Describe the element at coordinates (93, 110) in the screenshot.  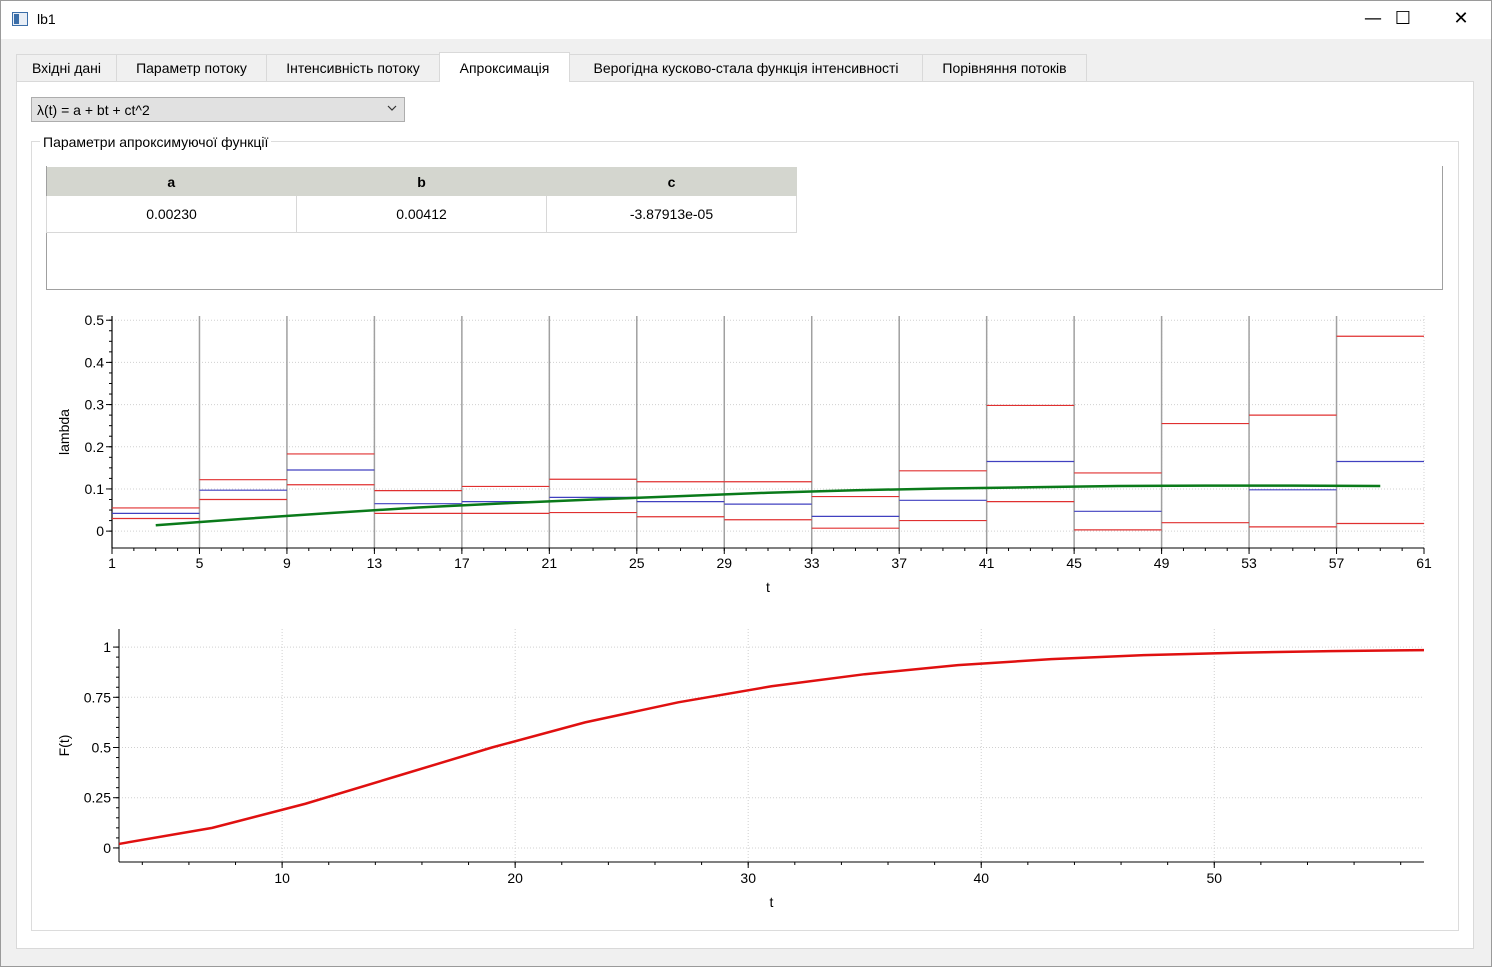
I see `function-select-value: λ(t) = a + bt + ct^2` at that location.